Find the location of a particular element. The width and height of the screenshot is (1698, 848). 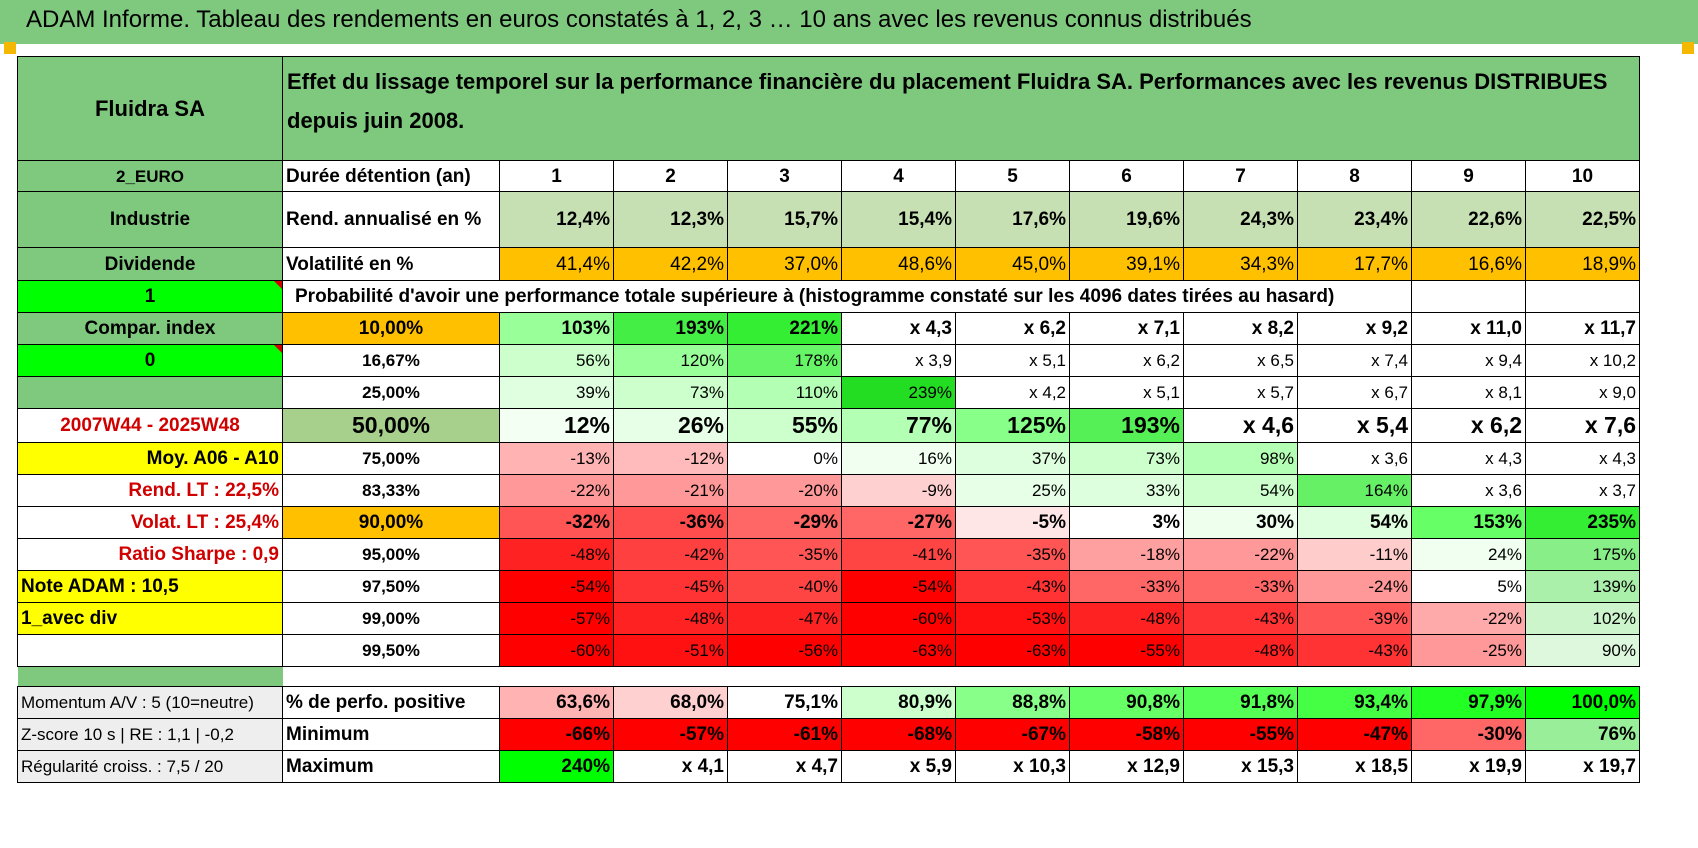

probability-cell: x 6,5 is located at coordinates (1240, 360).